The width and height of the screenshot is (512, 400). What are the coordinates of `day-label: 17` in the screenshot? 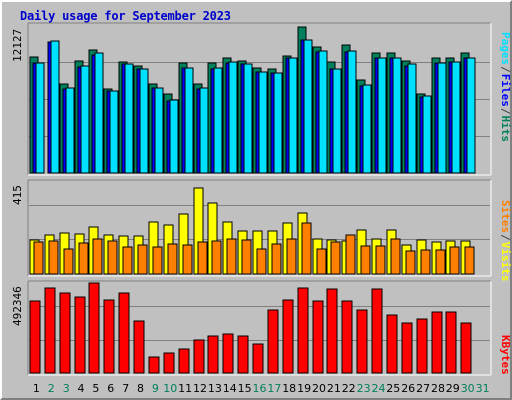 It's located at (274, 388).